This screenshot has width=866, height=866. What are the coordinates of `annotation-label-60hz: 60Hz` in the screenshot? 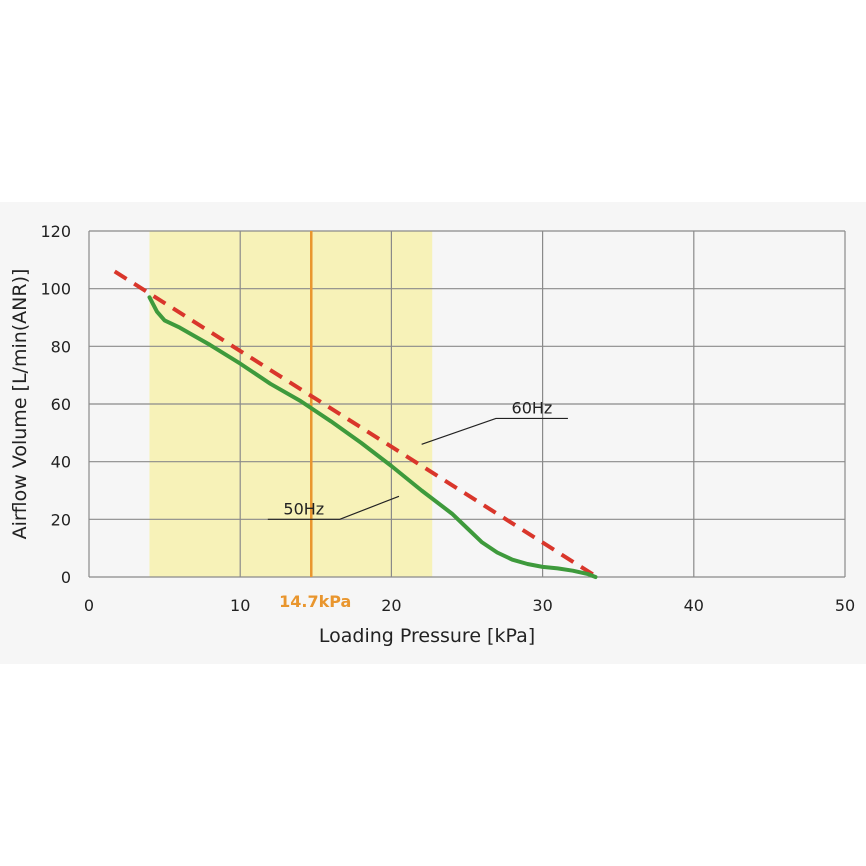 It's located at (532, 407).